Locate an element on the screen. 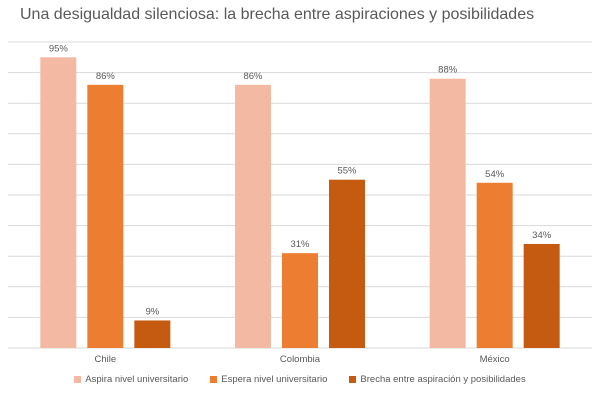 This screenshot has height=400, width=600. legend-swatch-espera is located at coordinates (214, 379).